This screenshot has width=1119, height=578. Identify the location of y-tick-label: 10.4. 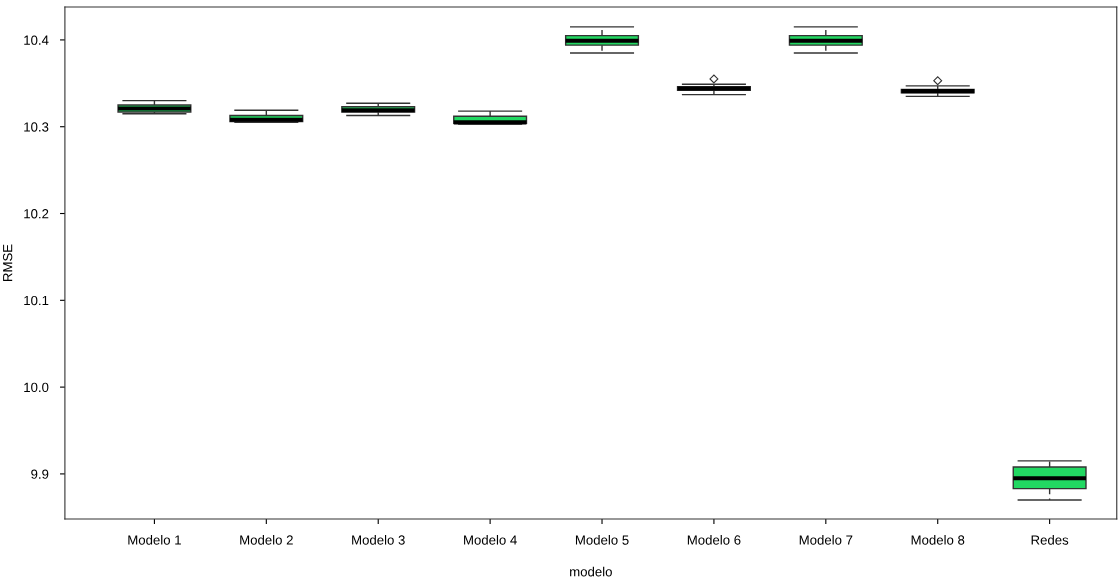
(36, 40).